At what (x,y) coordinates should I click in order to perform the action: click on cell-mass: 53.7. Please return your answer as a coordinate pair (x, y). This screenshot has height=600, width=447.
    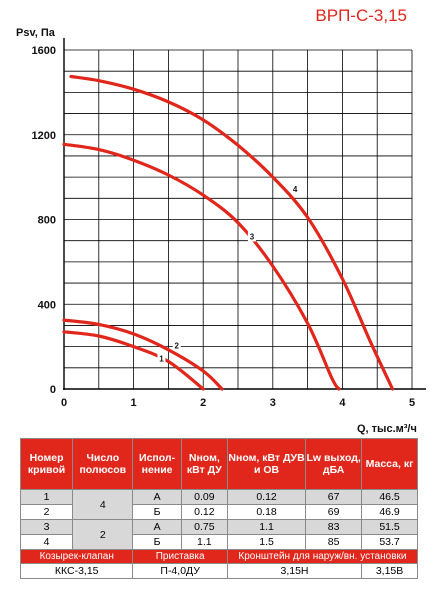
    Looking at the image, I should click on (389, 542).